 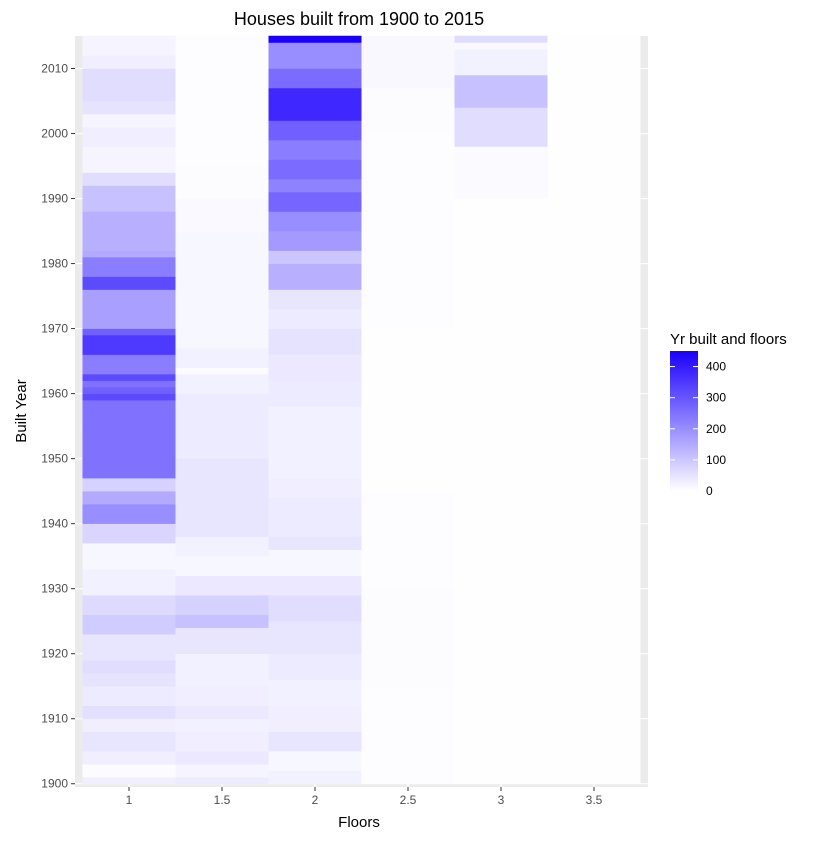 I want to click on heat-column-3.5, so click(x=594, y=409).